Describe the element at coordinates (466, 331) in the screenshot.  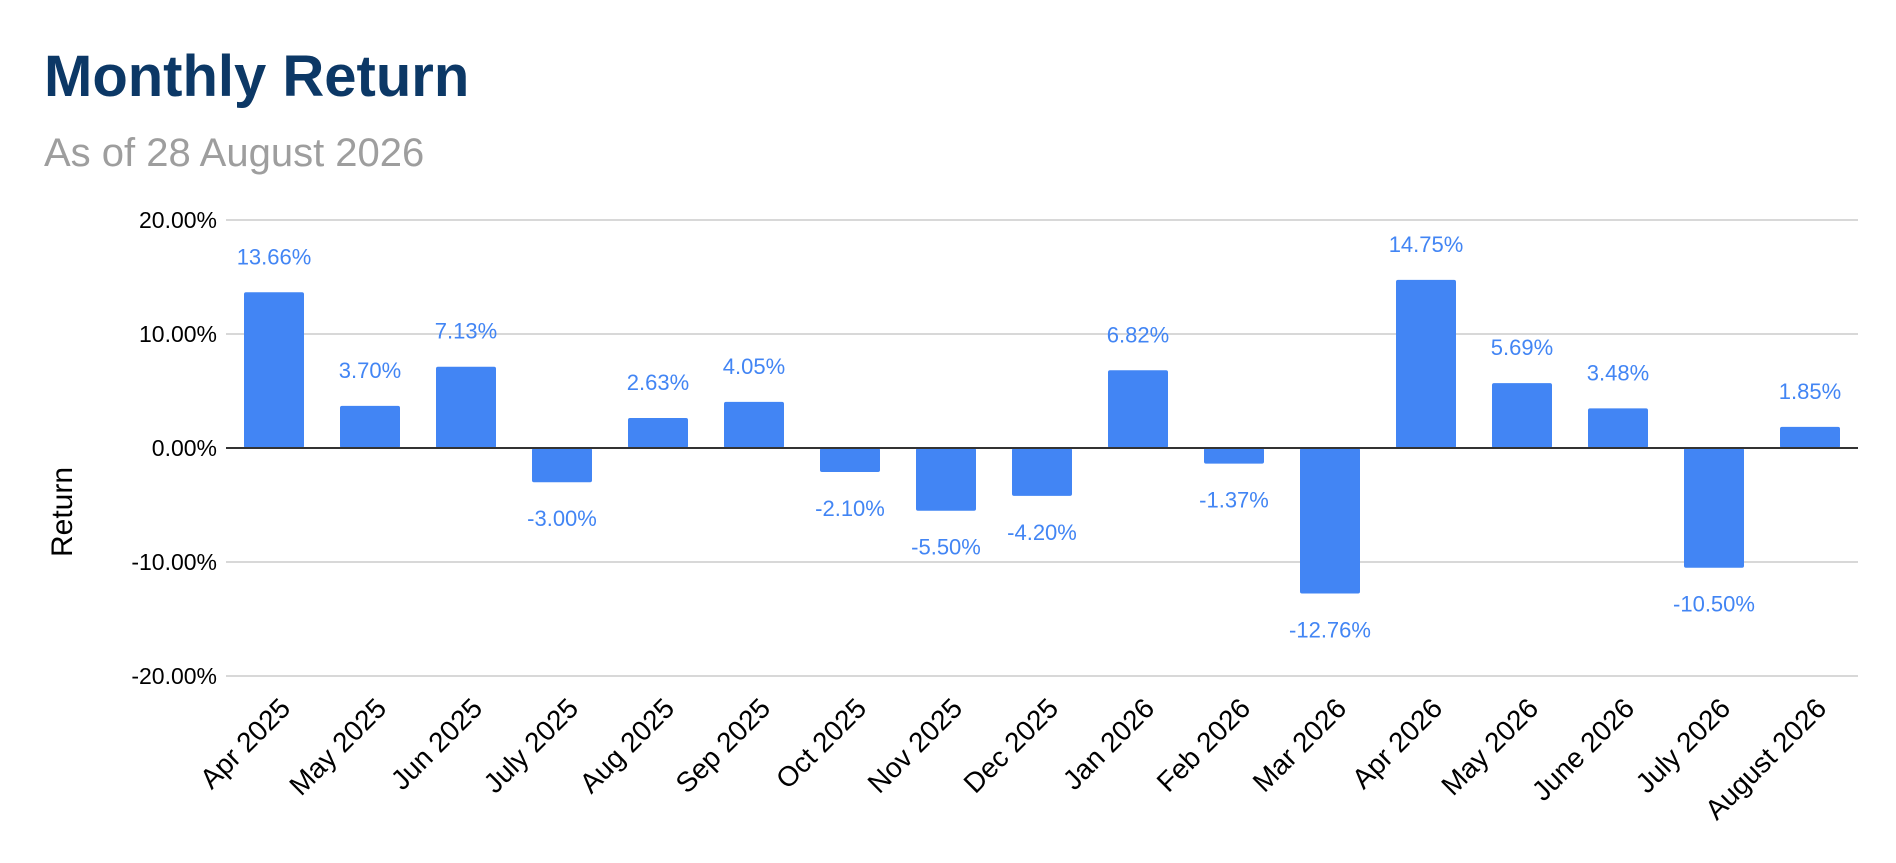
I see `data-label: 7.13%` at that location.